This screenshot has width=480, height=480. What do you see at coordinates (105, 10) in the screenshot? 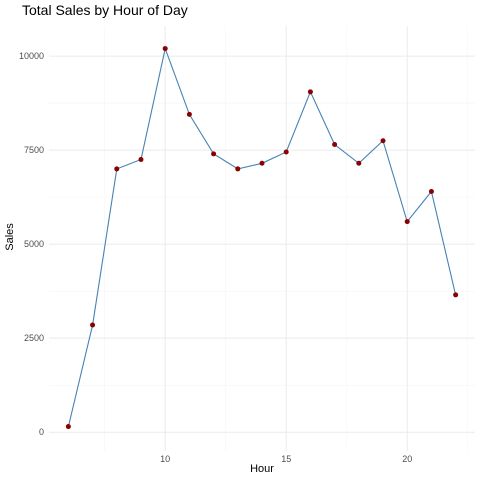
I see `chart-title: Total Sales by Hour of Day` at bounding box center [105, 10].